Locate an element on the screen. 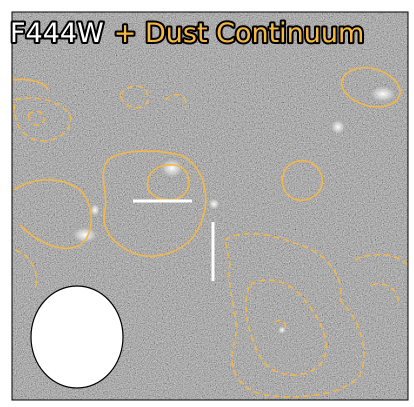  beam is located at coordinates (77, 337).